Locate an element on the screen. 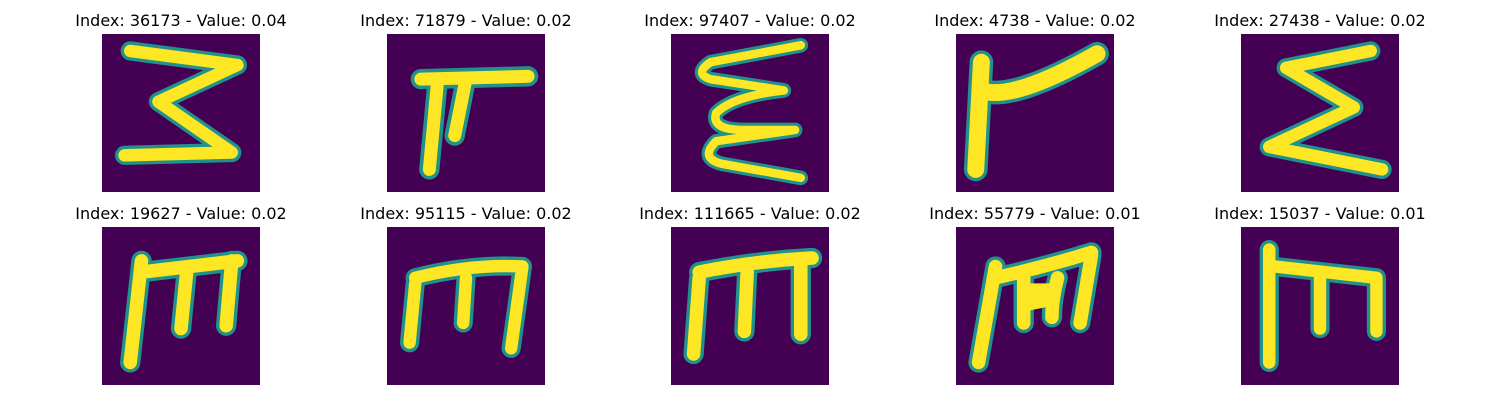  panel-9: Index: 55779 - Value: 0.01 is located at coordinates (1035, 295).